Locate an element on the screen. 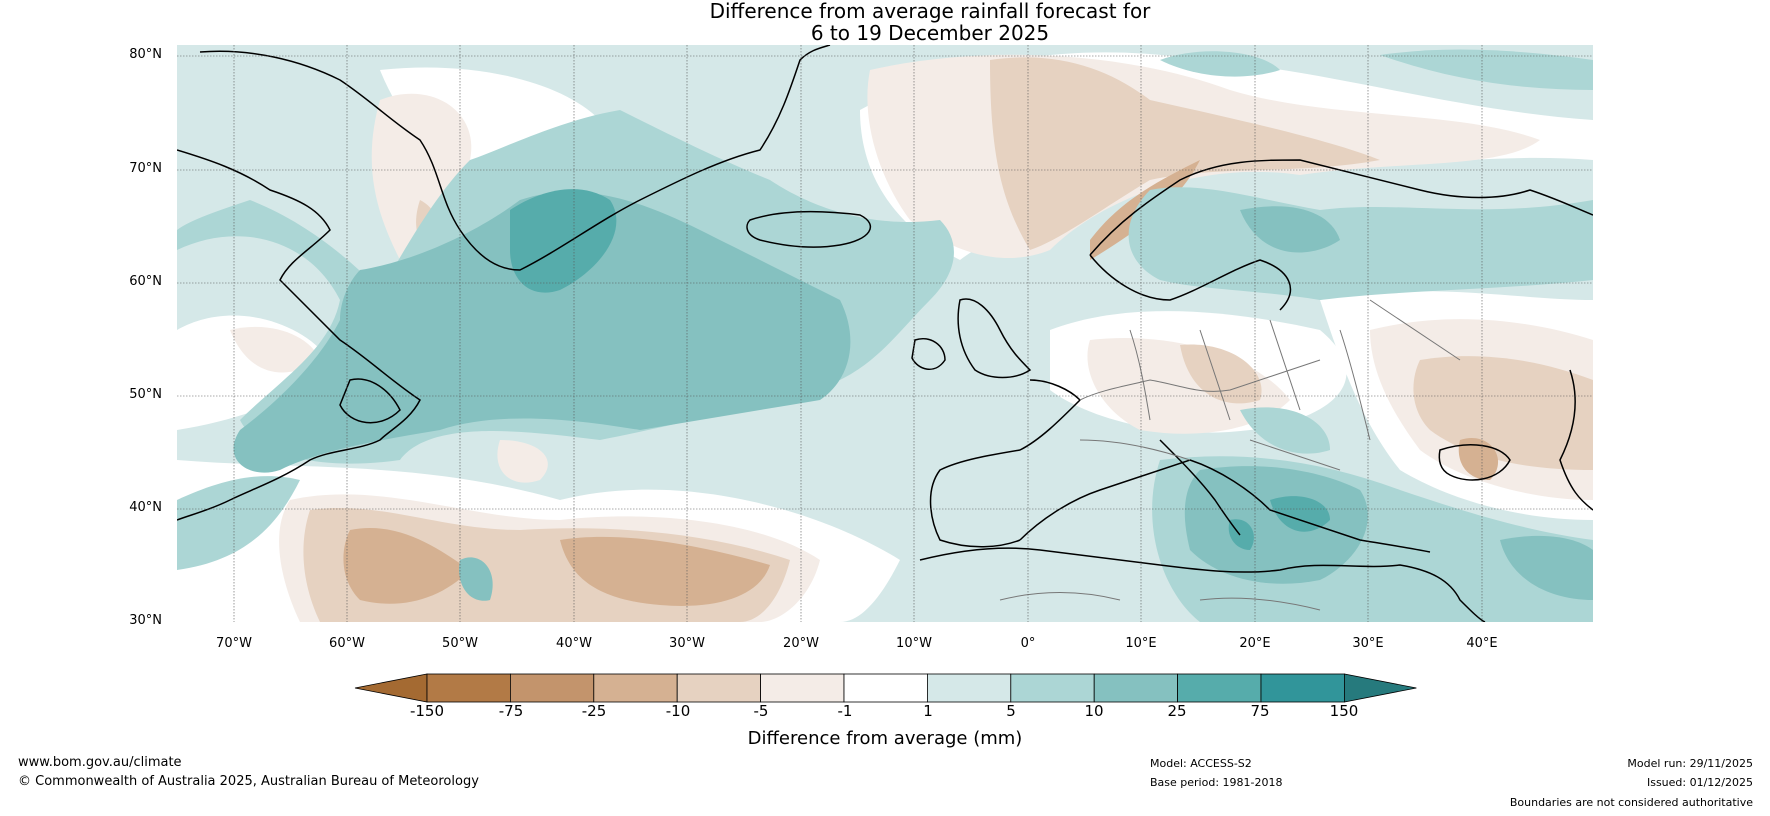 The width and height of the screenshot is (1770, 816). lon-label: 70°W is located at coordinates (234, 643).